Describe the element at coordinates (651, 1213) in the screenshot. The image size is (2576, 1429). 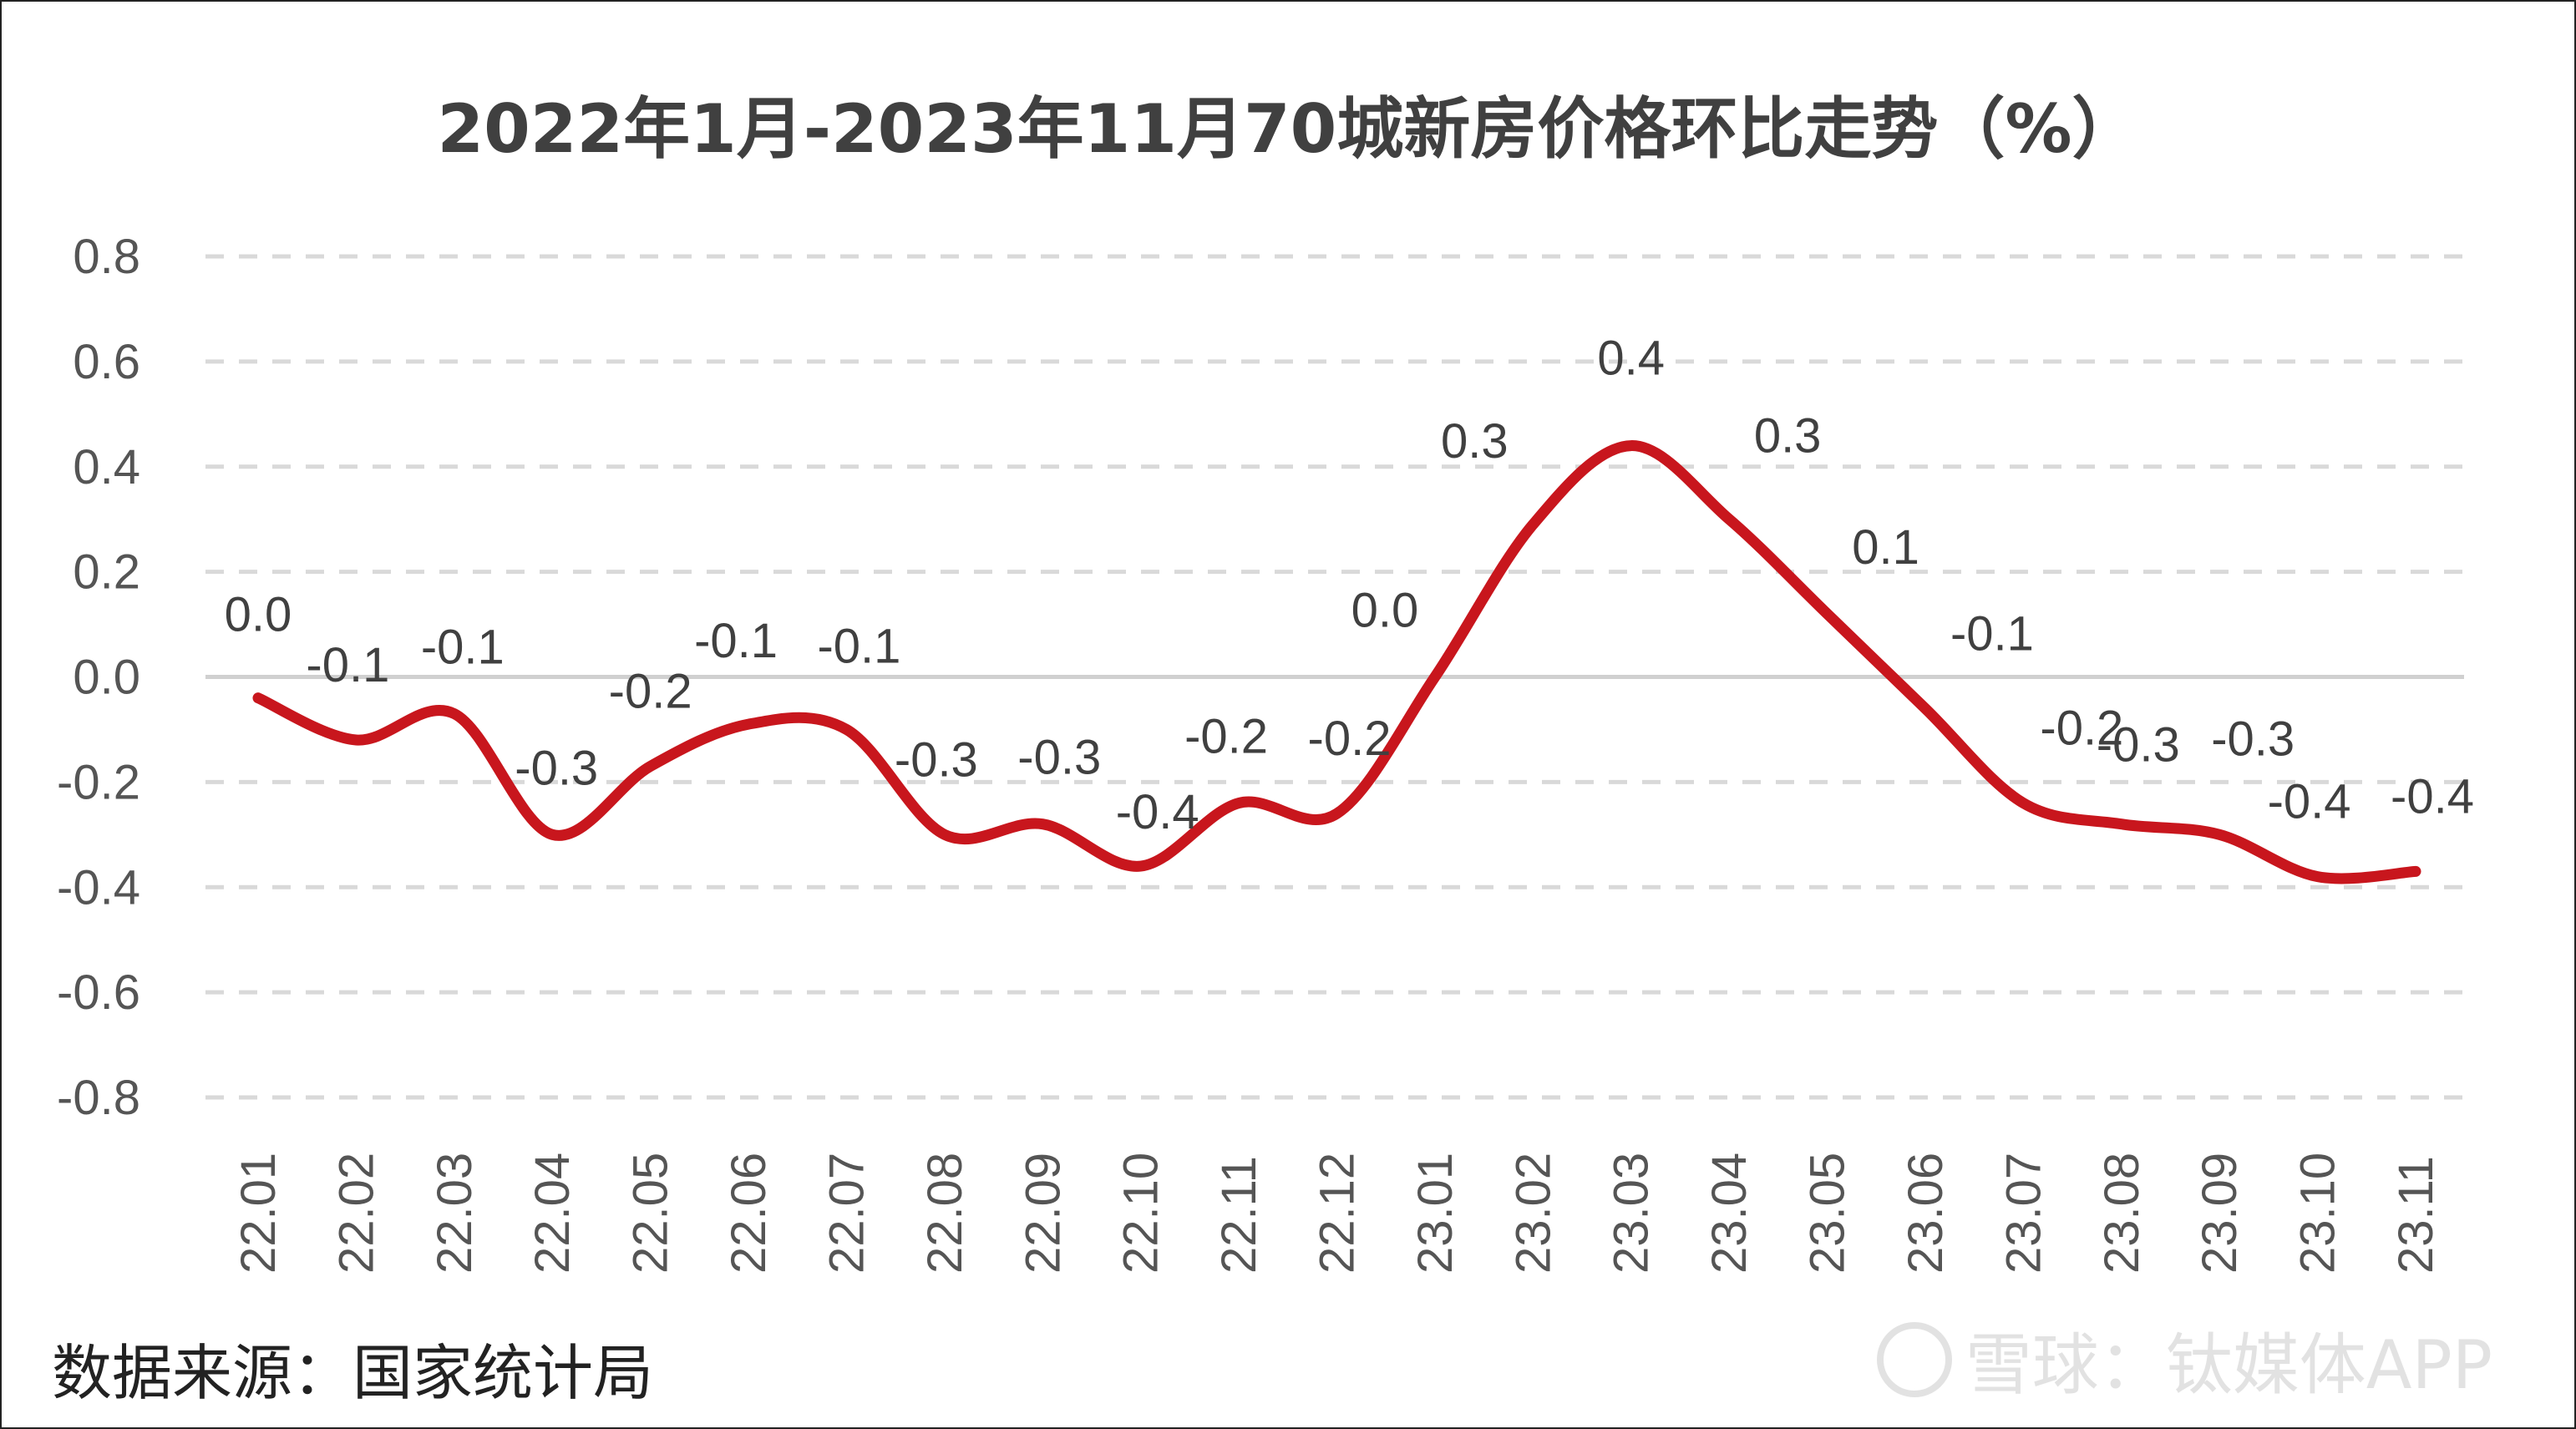
I see `x-tick-label: 22.05` at that location.